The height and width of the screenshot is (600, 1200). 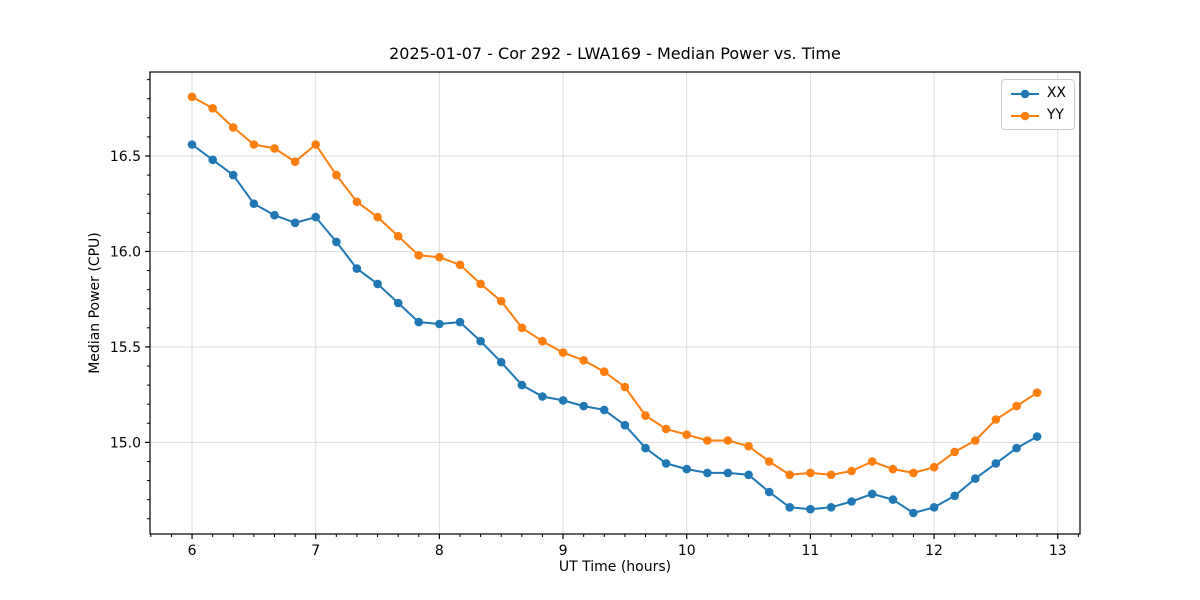 I want to click on y-tick-label: 16.5, so click(x=125, y=157).